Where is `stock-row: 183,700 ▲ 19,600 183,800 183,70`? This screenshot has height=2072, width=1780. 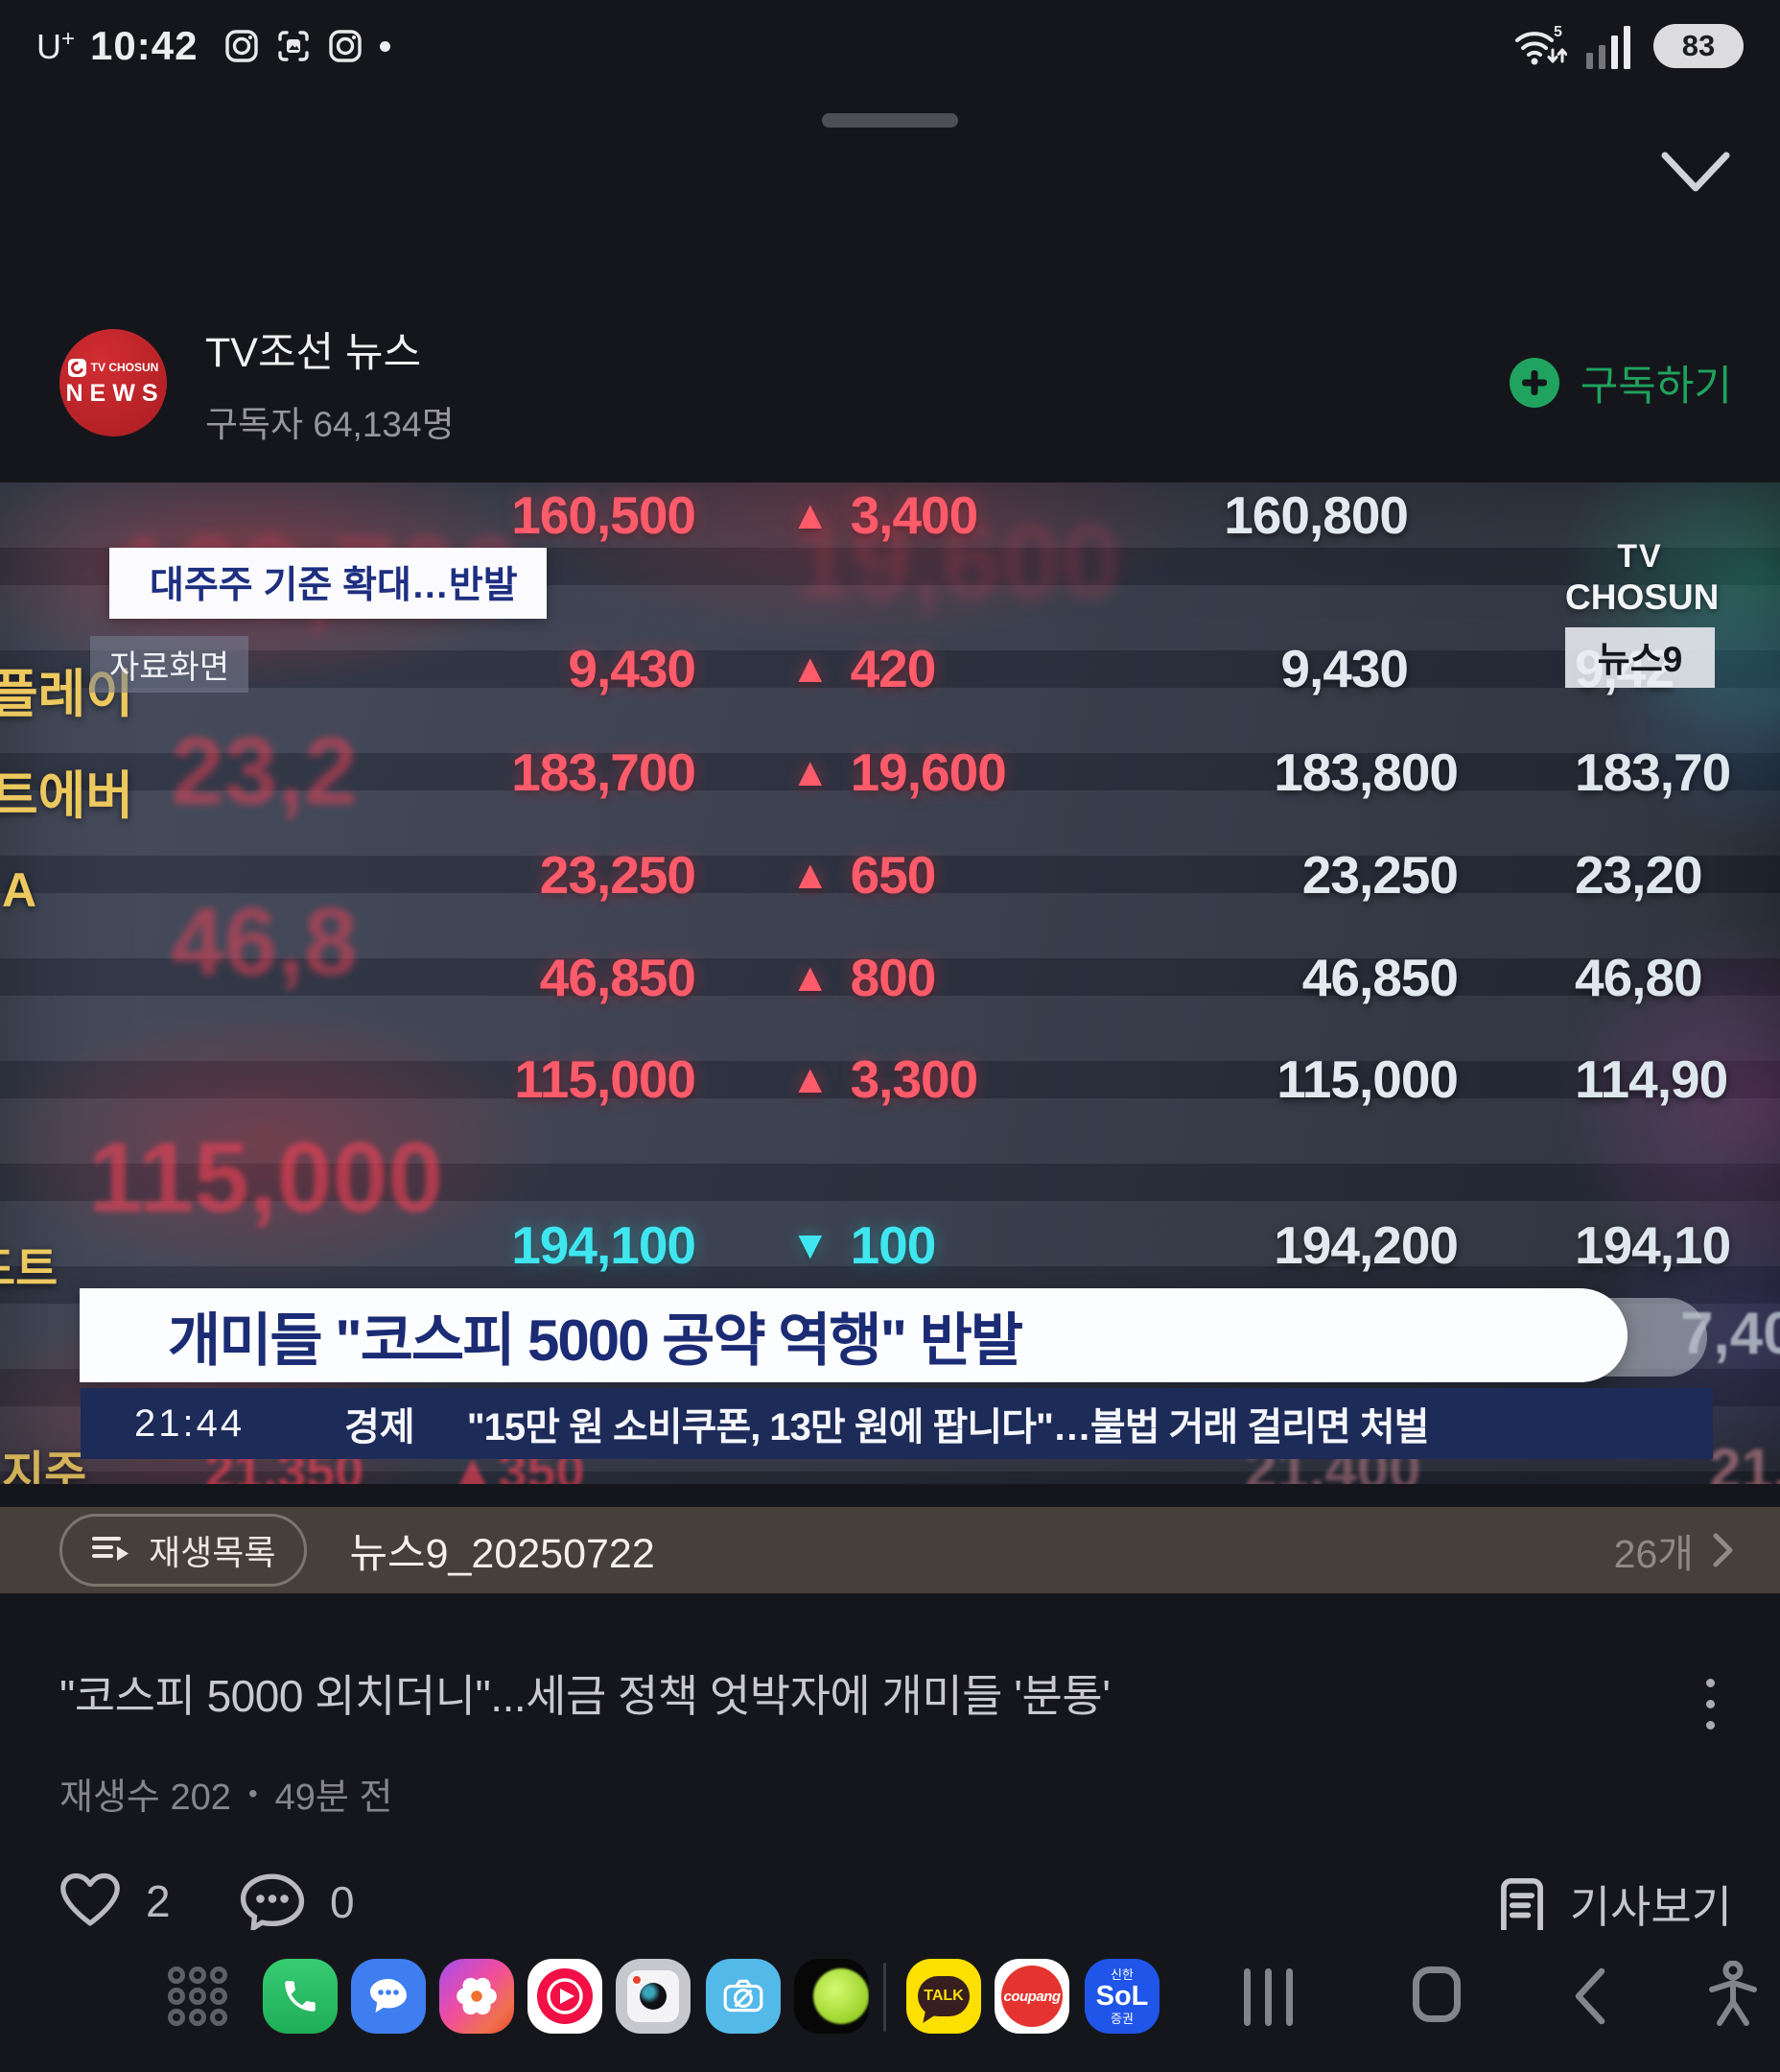 stock-row: 183,700 ▲ 19,600 183,800 183,70 is located at coordinates (890, 772).